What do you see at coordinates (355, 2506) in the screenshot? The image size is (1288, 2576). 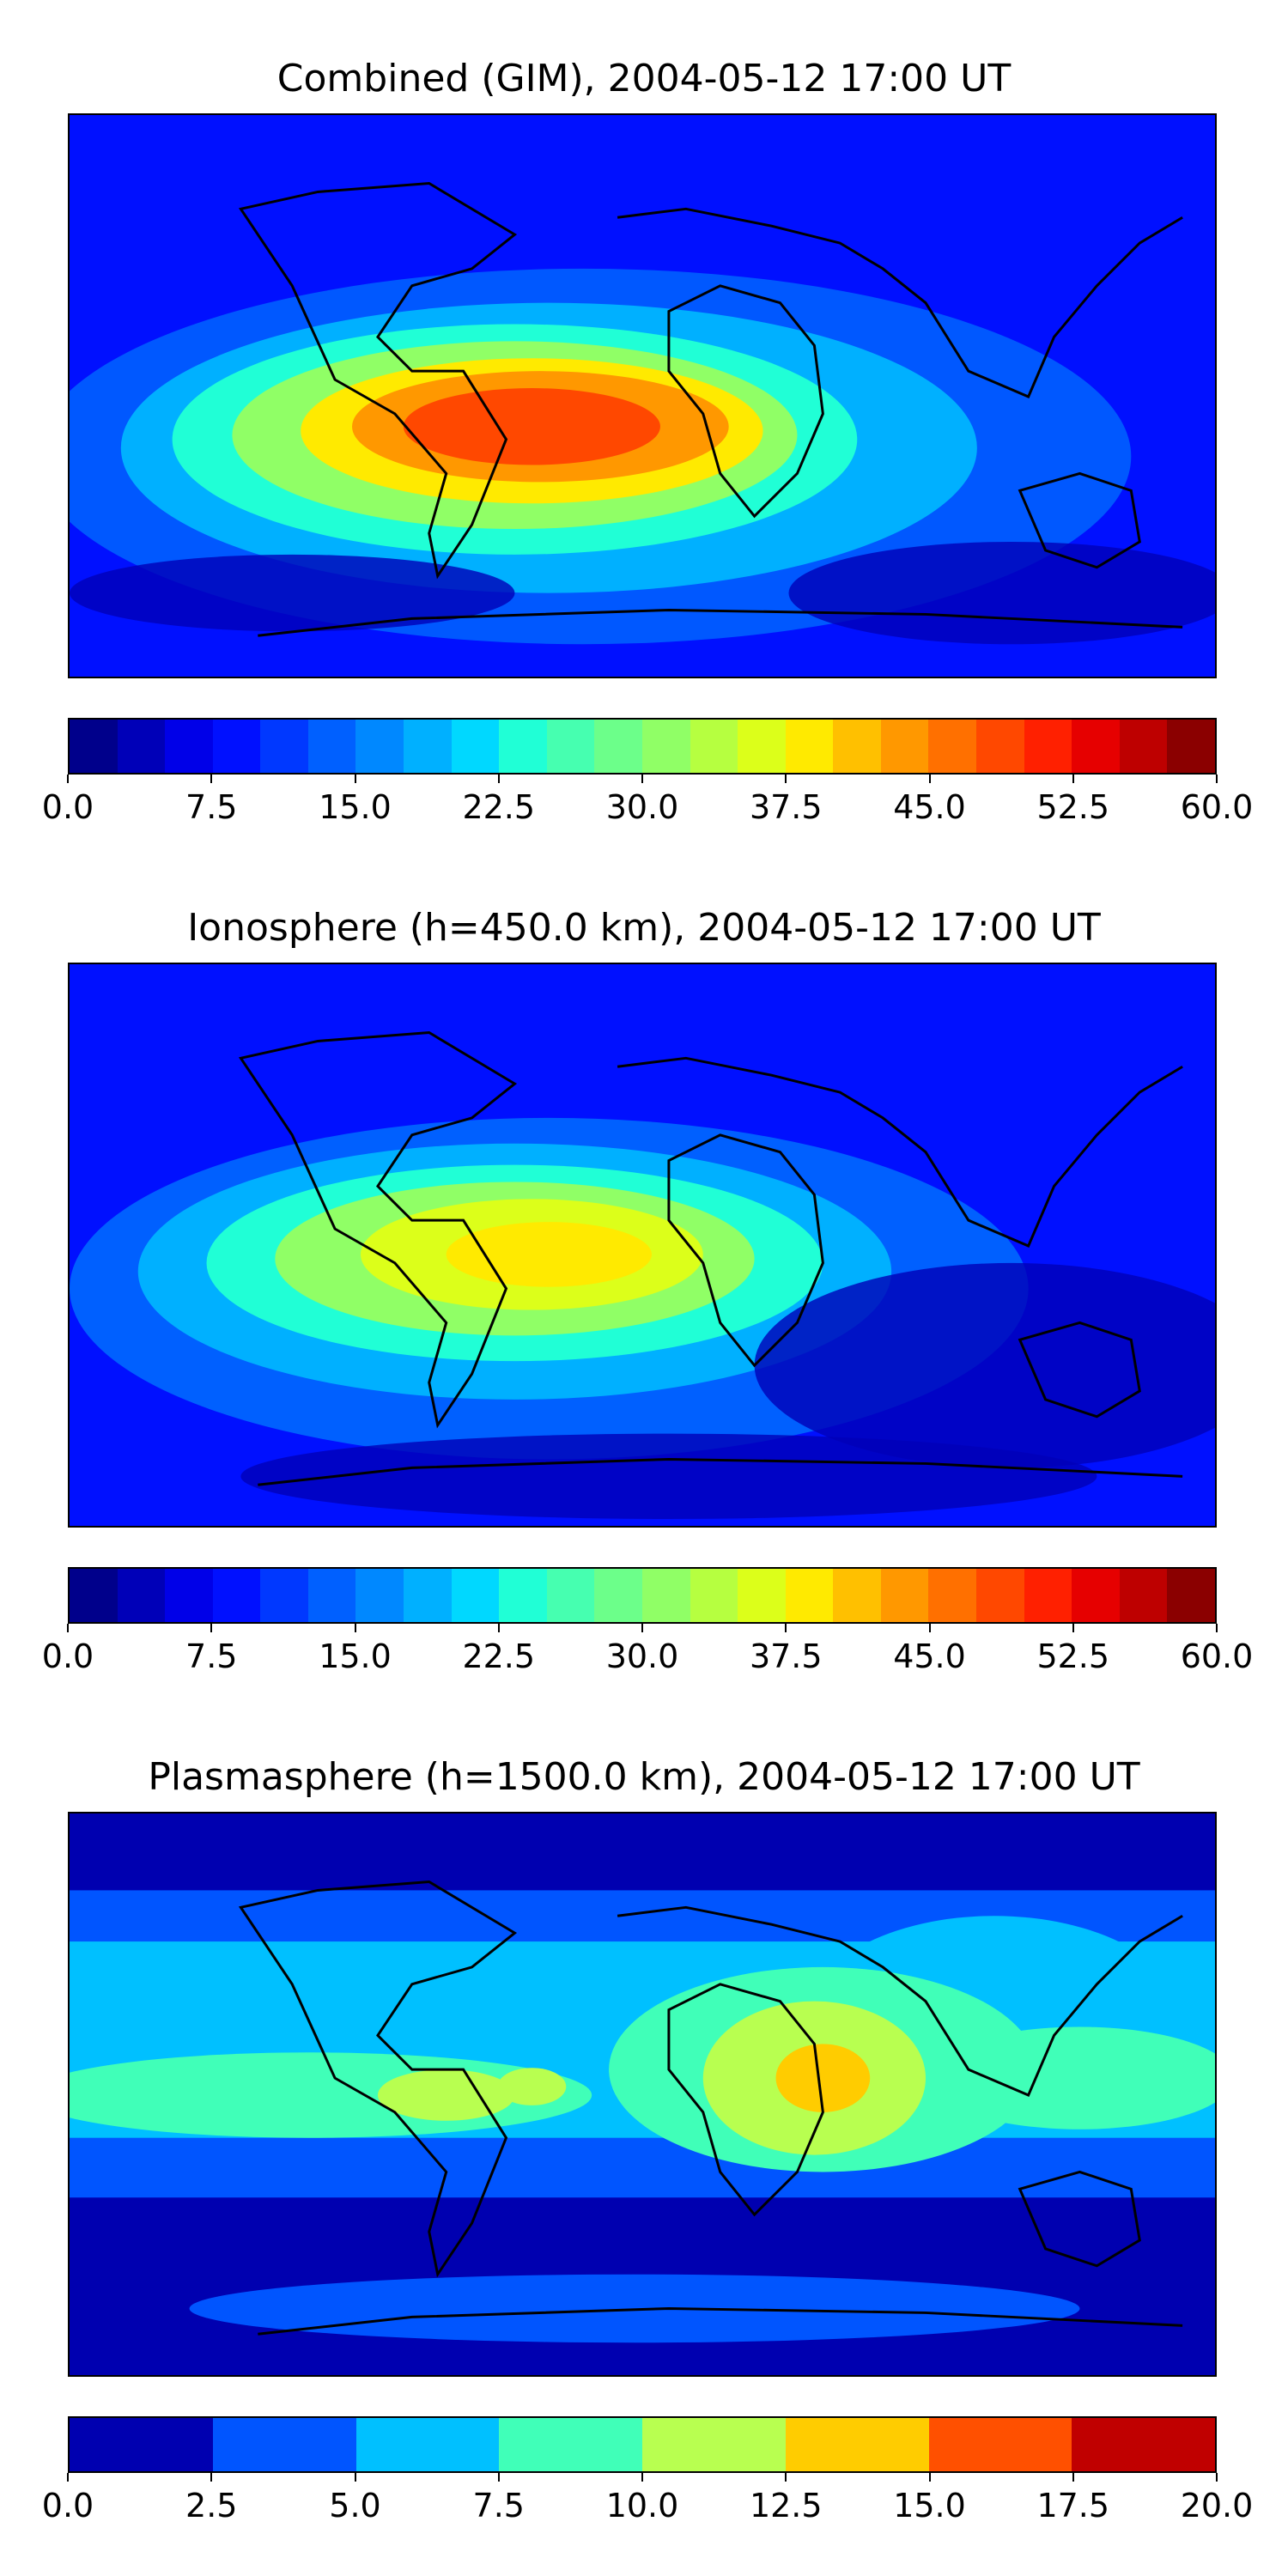 I see `colorbar-tick-label: 5.0` at bounding box center [355, 2506].